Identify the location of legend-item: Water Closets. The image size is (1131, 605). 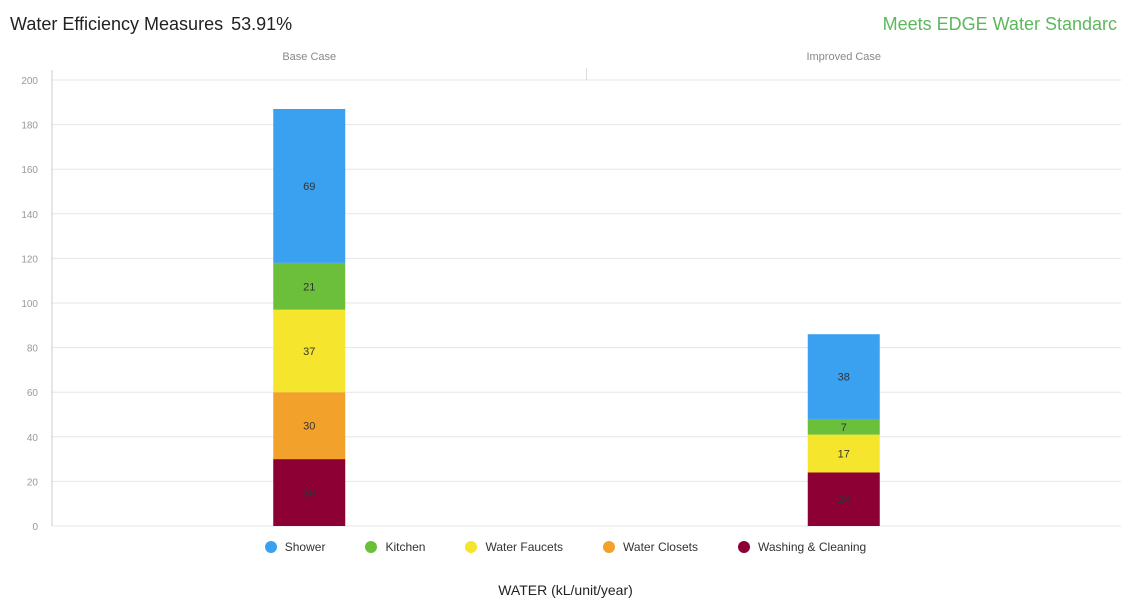
(650, 547).